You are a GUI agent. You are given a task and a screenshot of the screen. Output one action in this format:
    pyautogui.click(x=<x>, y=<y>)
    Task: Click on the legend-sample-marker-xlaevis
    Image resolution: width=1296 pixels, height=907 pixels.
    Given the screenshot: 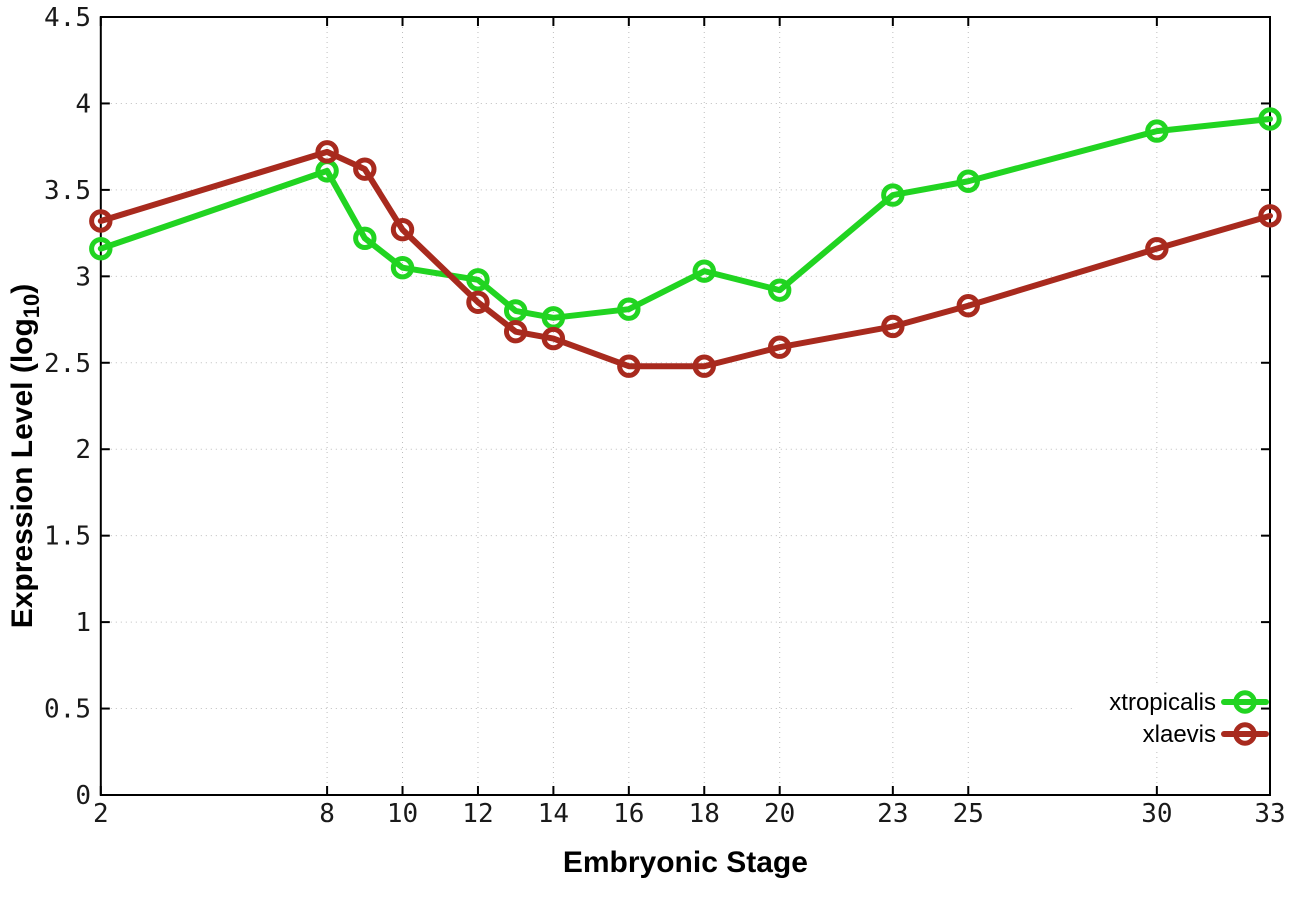 What is the action you would take?
    pyautogui.click(x=1245, y=734)
    